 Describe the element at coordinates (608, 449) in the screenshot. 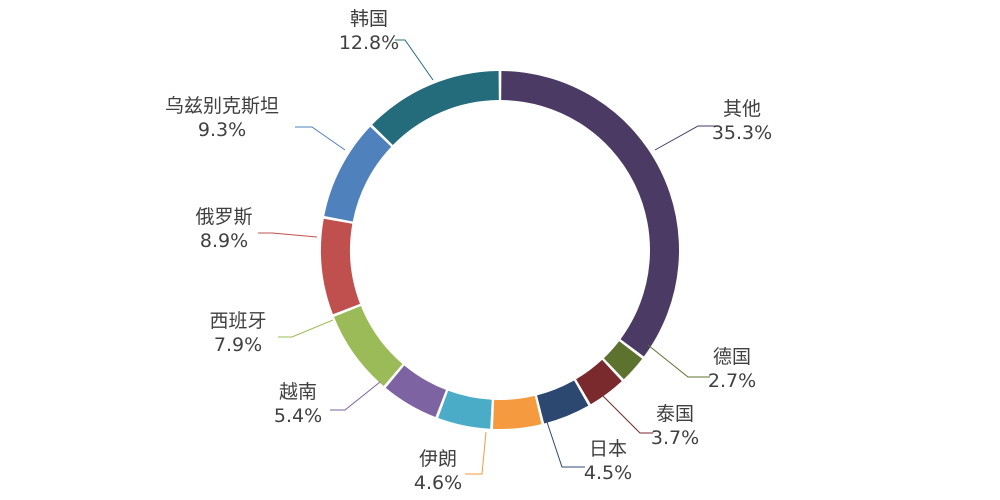

I see `slice-label-3: 日本` at that location.